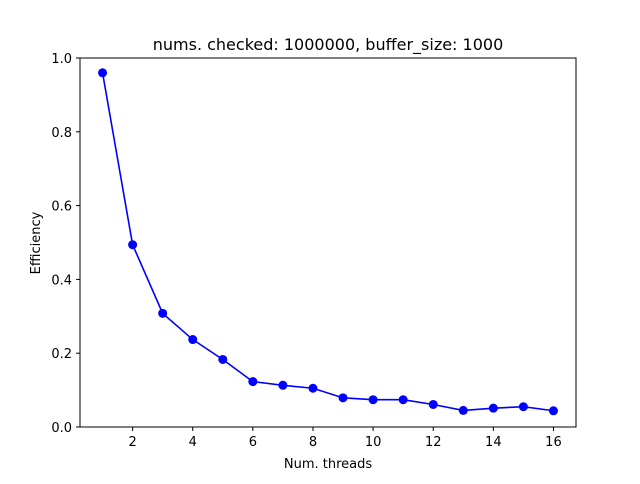 The height and width of the screenshot is (484, 640). I want to click on y-axis-label: Efficiency, so click(36, 242).